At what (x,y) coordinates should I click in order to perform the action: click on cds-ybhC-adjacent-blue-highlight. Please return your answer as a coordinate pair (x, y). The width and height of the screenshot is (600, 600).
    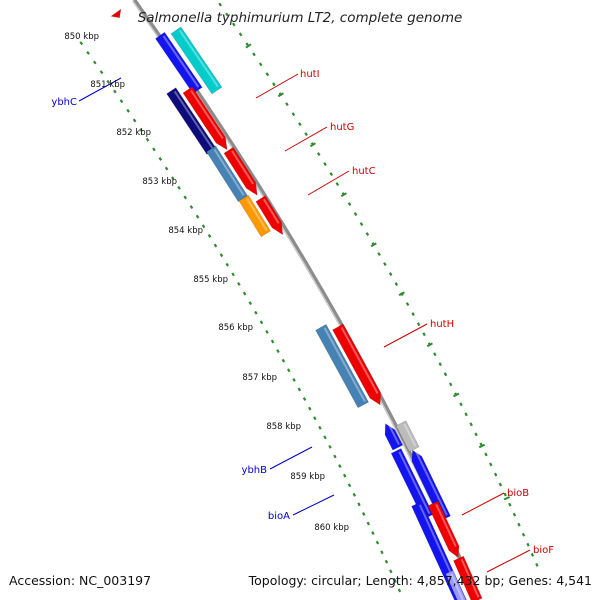
    Looking at the image, I should click on (181, 61).